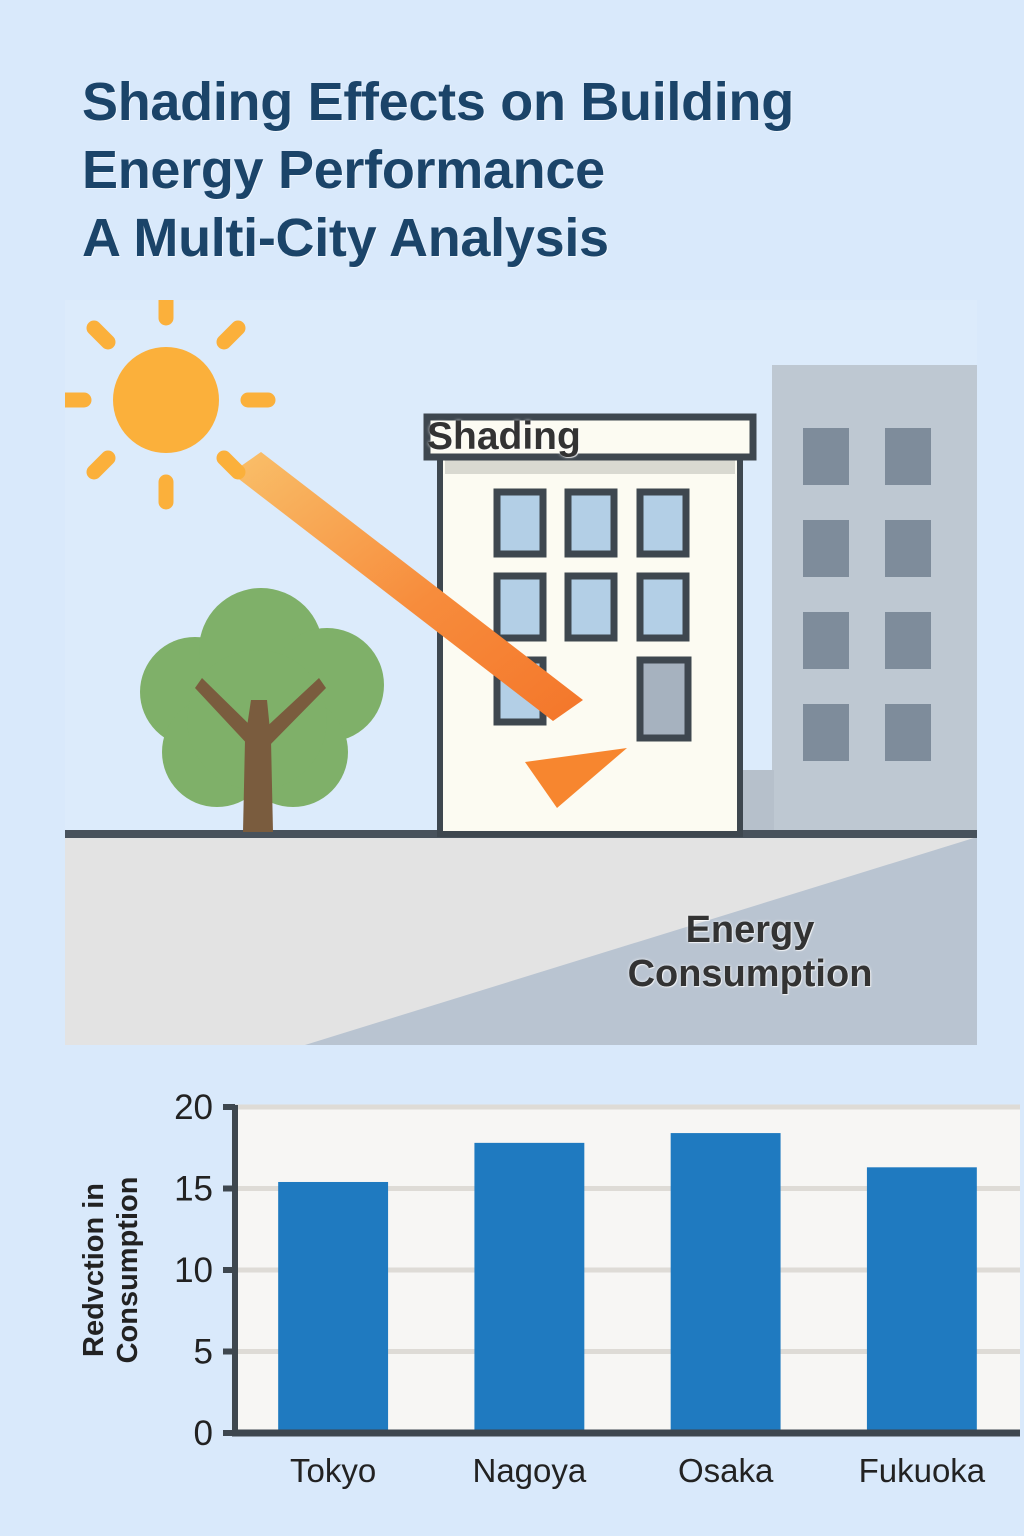  Describe the element at coordinates (203, 1433) in the screenshot. I see `y-tick-label: 0` at that location.